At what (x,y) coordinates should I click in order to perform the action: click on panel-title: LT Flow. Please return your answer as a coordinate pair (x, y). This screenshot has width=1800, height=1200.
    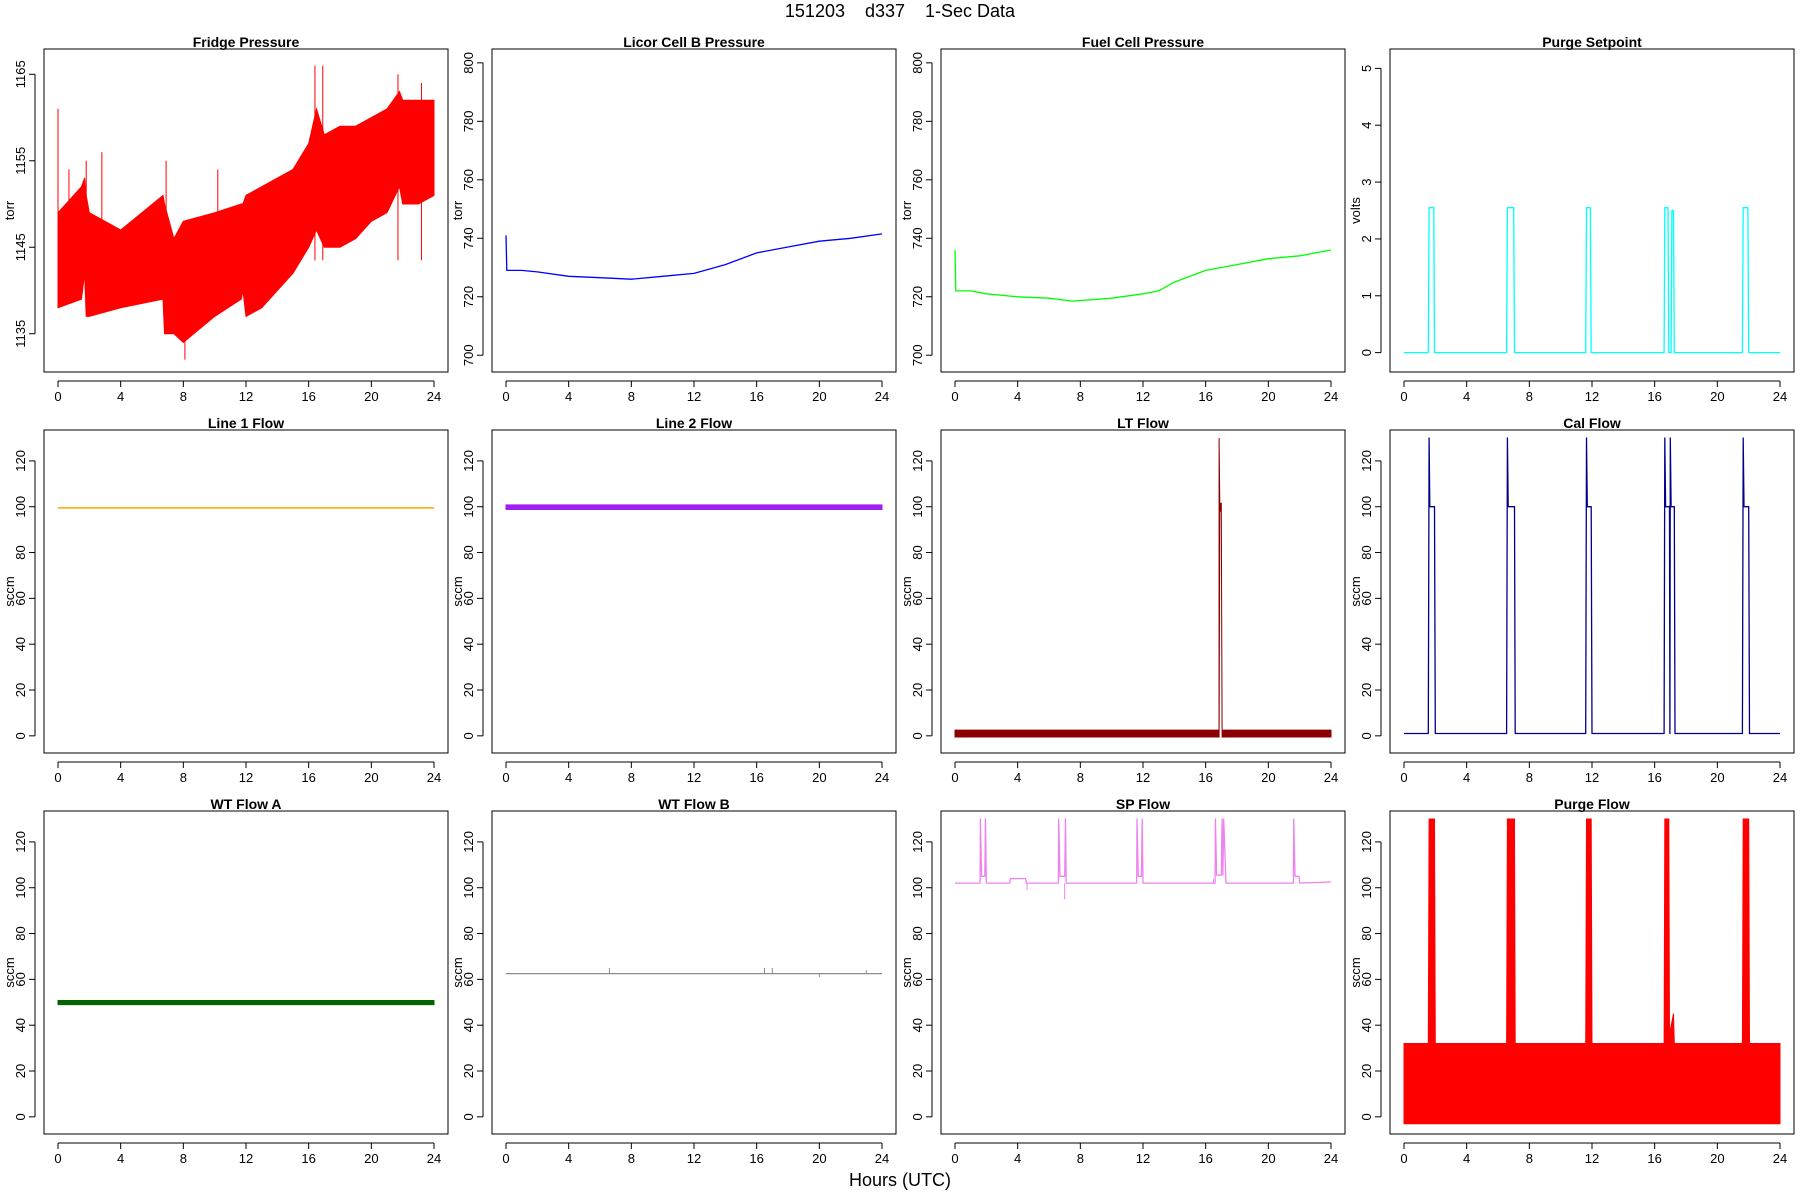
    Looking at the image, I should click on (1143, 423).